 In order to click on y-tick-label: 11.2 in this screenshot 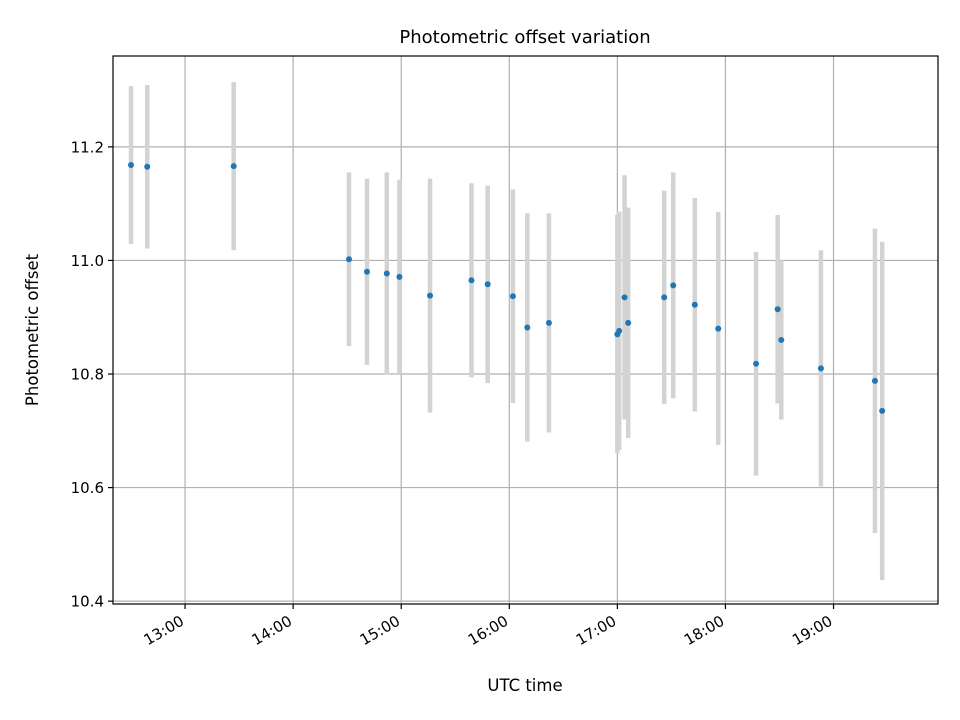, I will do `click(87, 147)`.